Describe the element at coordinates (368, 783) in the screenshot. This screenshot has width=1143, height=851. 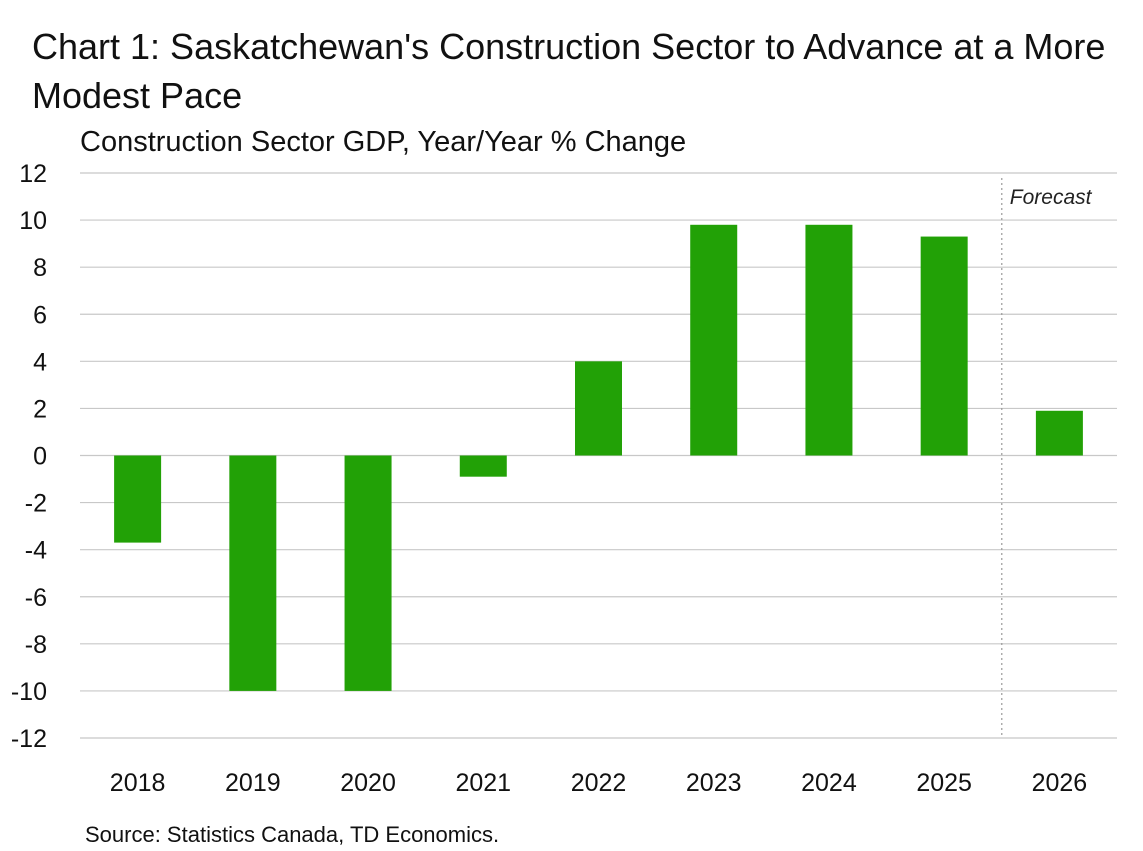
I see `x-tick-label: 2020` at that location.